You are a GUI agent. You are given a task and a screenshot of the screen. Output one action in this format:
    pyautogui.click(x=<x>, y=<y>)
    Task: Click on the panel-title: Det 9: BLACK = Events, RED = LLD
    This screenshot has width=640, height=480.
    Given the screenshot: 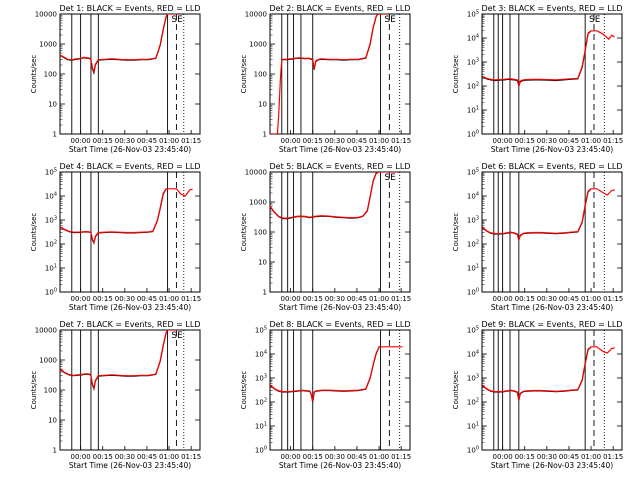 What is the action you would take?
    pyautogui.click(x=552, y=324)
    